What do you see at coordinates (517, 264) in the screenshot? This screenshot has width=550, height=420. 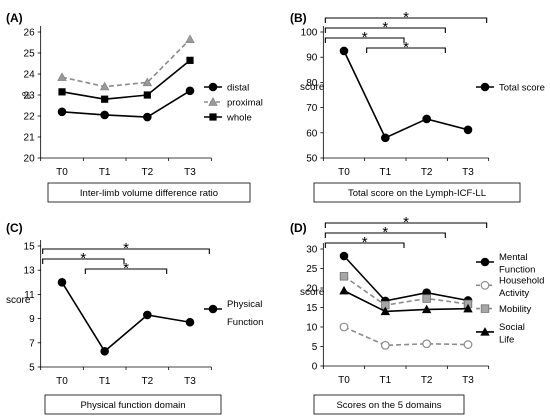 I see `legend-label: Mental Function` at bounding box center [517, 264].